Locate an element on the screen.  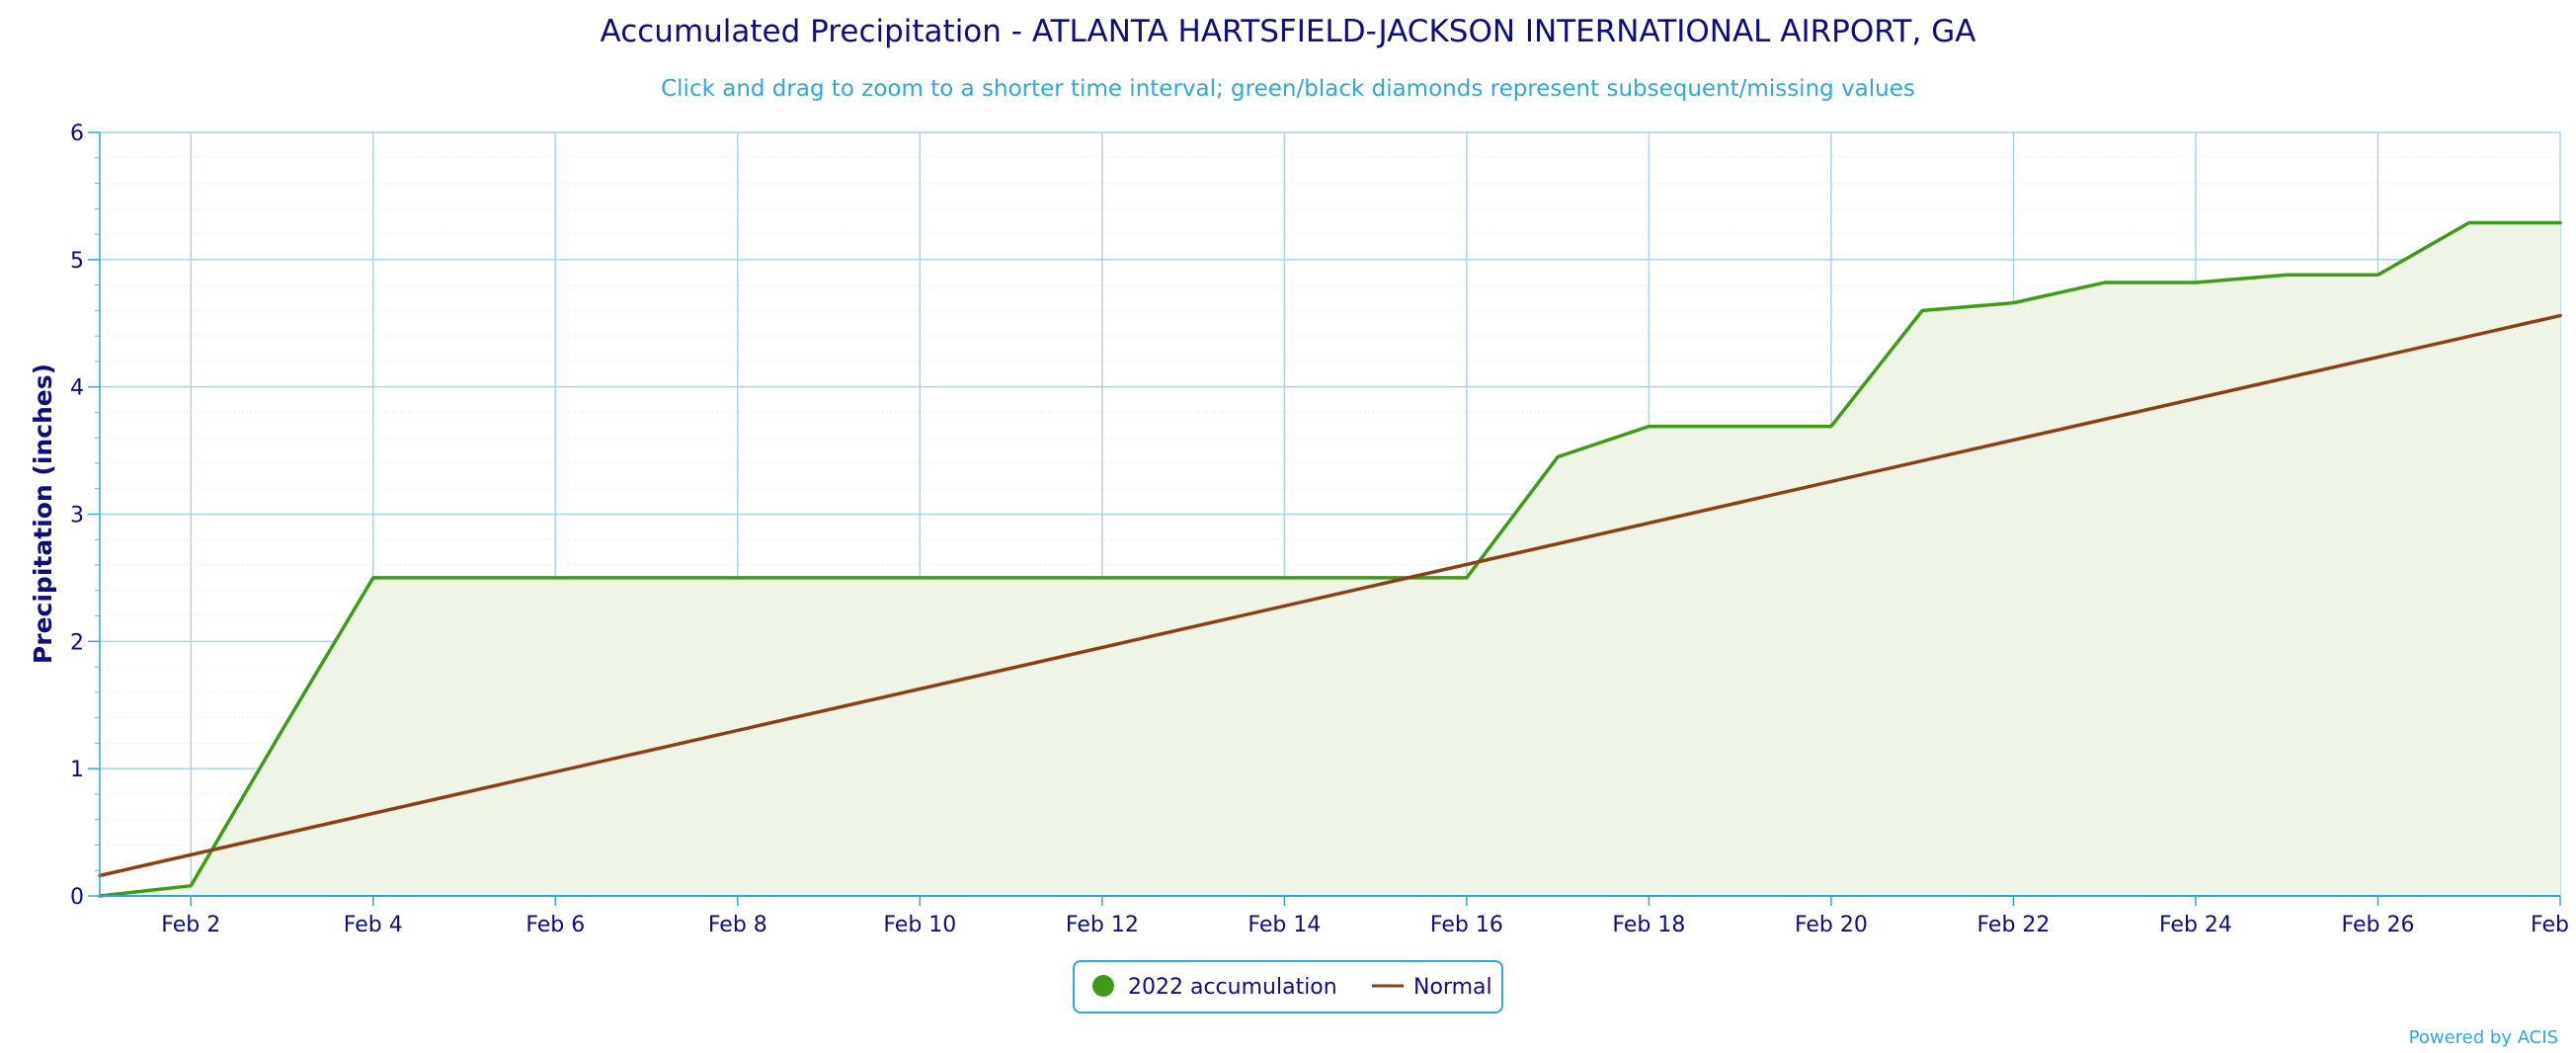
x-tick-label: Feb 16 is located at coordinates (1466, 925).